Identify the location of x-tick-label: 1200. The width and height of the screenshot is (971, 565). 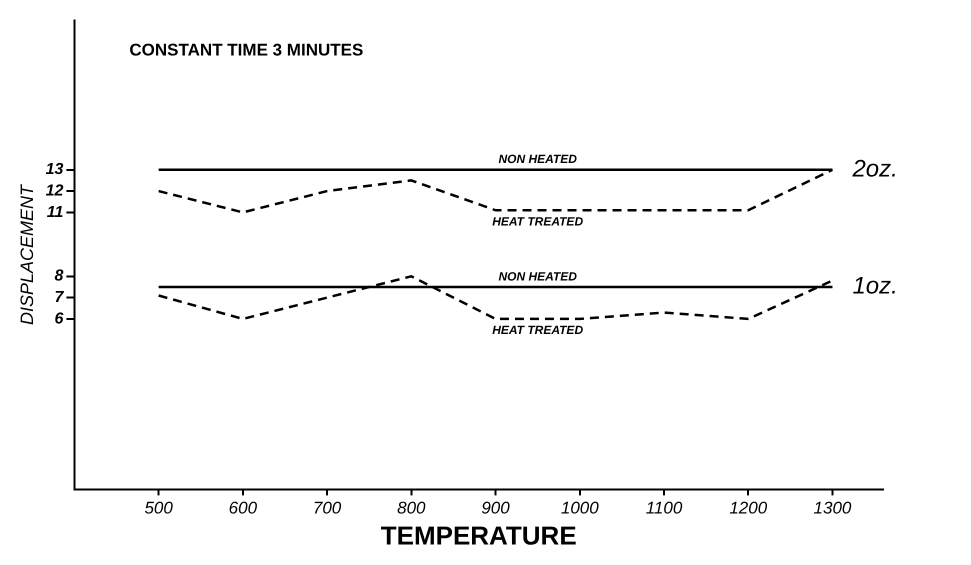
(748, 508).